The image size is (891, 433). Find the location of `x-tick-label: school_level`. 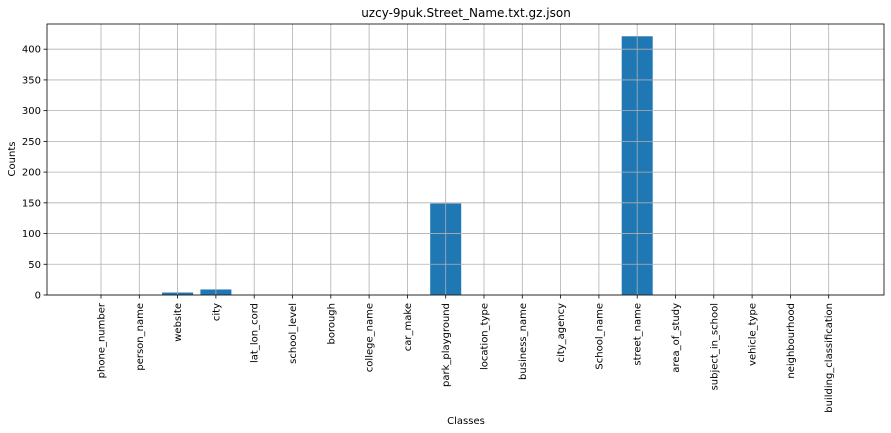

x-tick-label: school_level is located at coordinates (293, 333).